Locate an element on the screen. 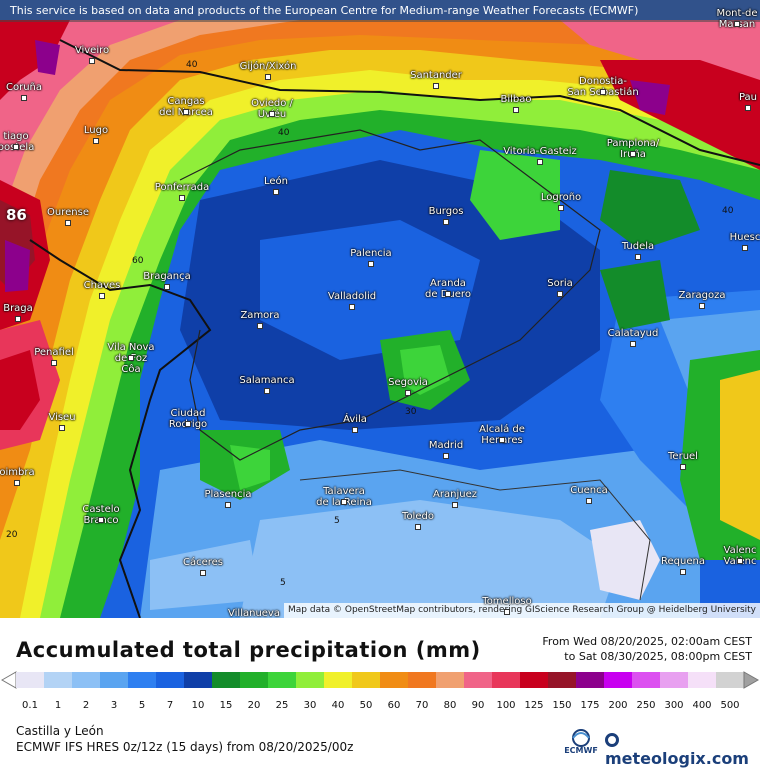 This screenshot has height=768, width=760. city-label: Huesc is located at coordinates (744, 237).